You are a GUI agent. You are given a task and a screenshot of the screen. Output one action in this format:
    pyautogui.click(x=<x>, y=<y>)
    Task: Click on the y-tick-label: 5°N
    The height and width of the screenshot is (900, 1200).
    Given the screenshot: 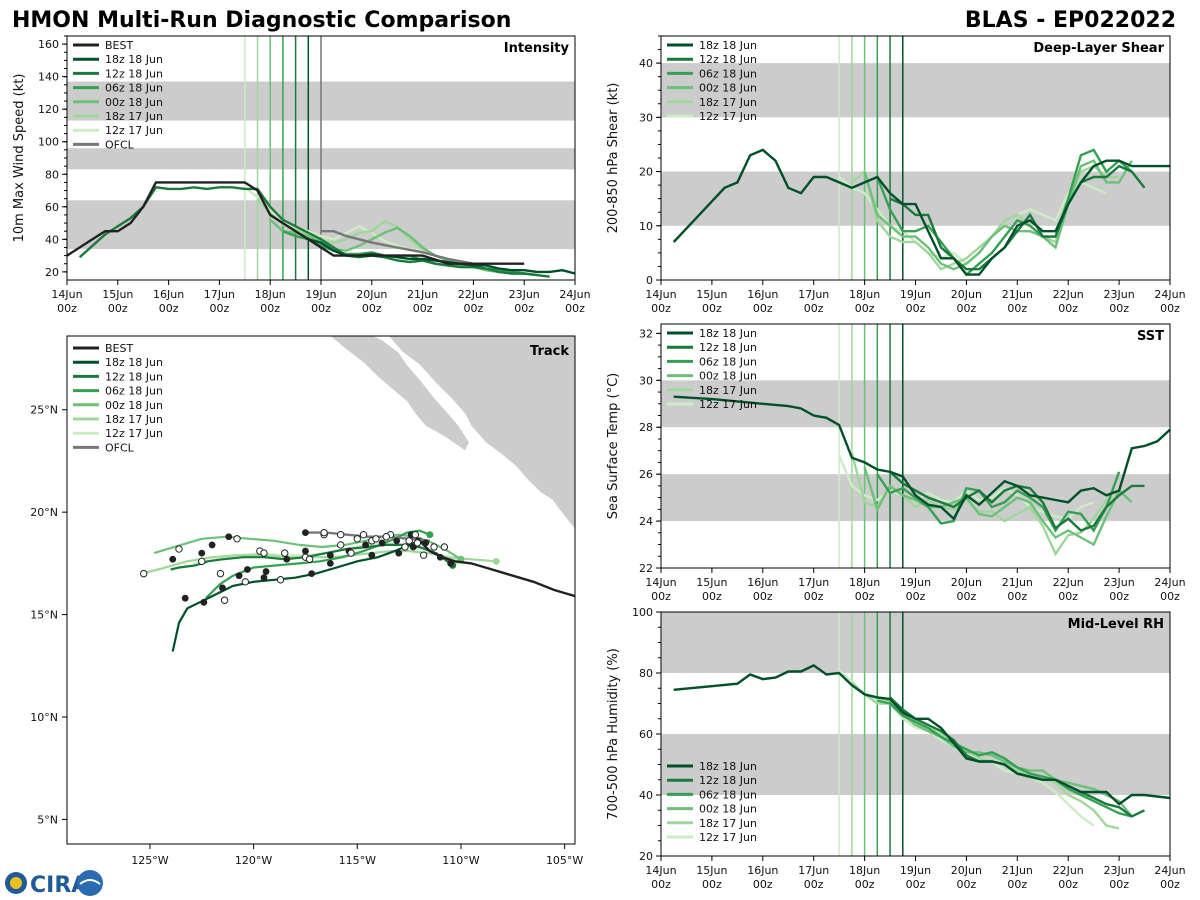 What is the action you would take?
    pyautogui.click(x=47, y=819)
    